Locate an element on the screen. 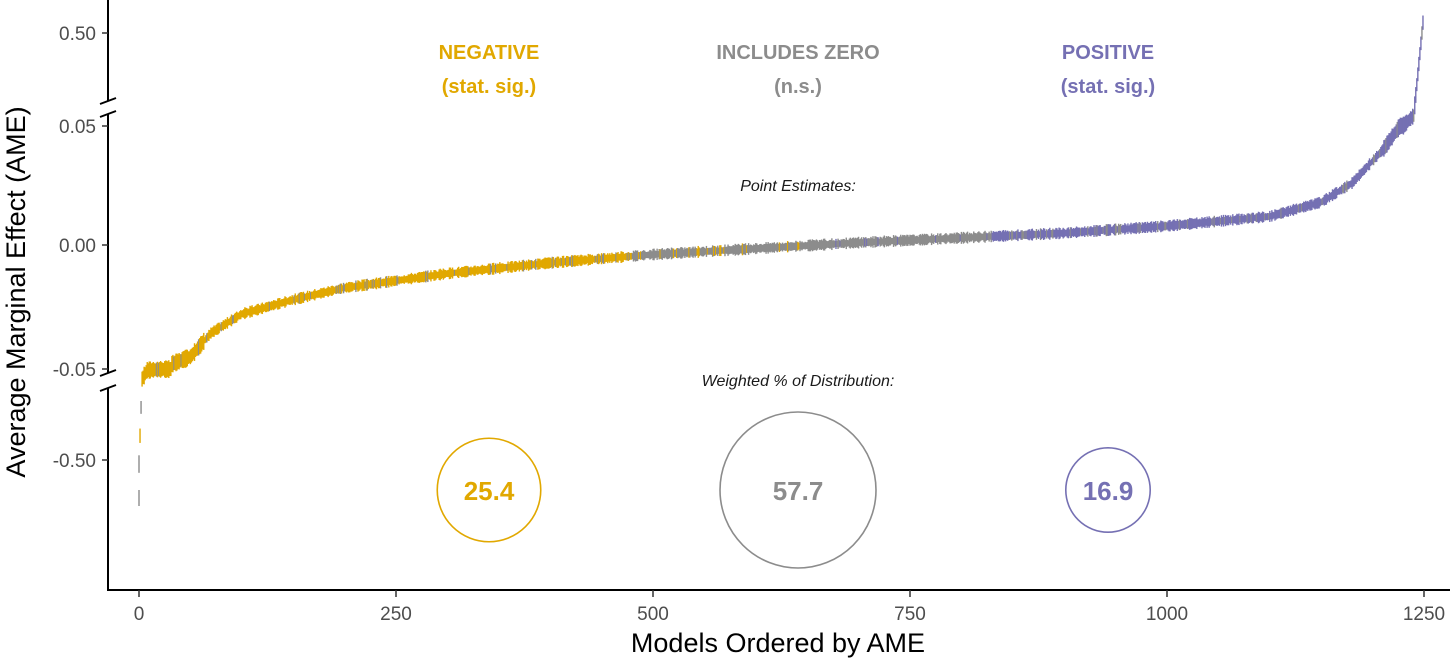  positive-label: POSITIVE is located at coordinates (1108, 53).